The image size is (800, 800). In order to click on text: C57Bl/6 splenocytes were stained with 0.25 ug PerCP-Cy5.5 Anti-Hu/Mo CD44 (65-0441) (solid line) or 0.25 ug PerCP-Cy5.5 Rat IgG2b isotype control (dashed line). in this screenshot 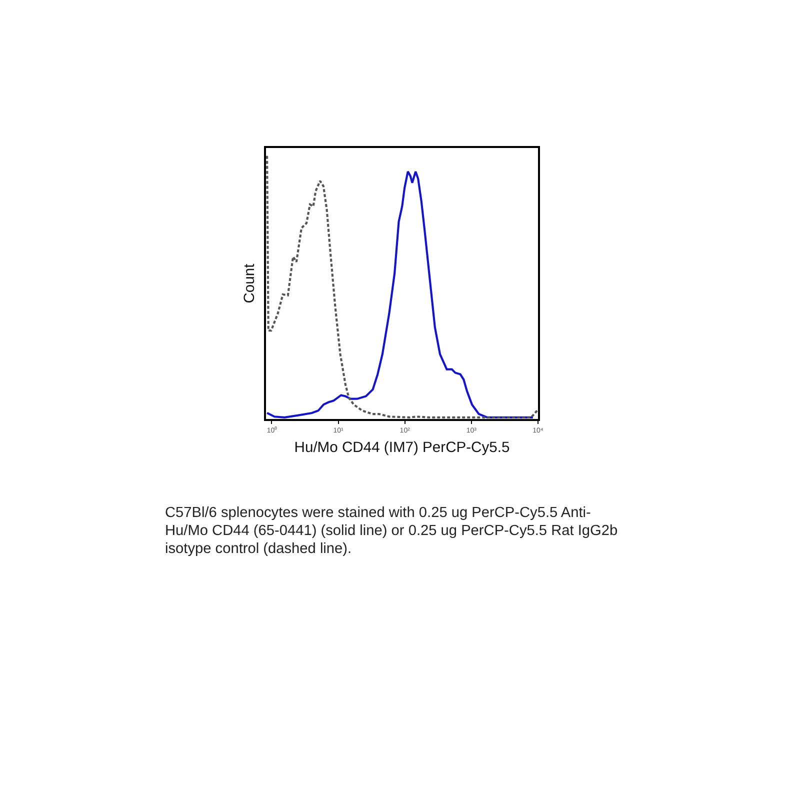, I will do `click(392, 531)`.